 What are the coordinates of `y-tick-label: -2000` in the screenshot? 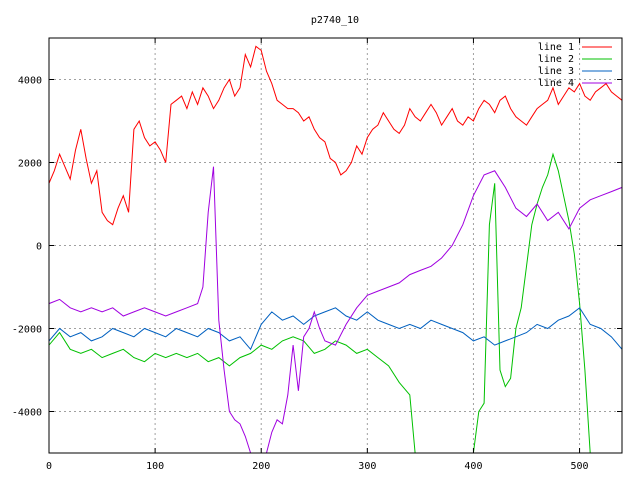 It's located at (27, 330).